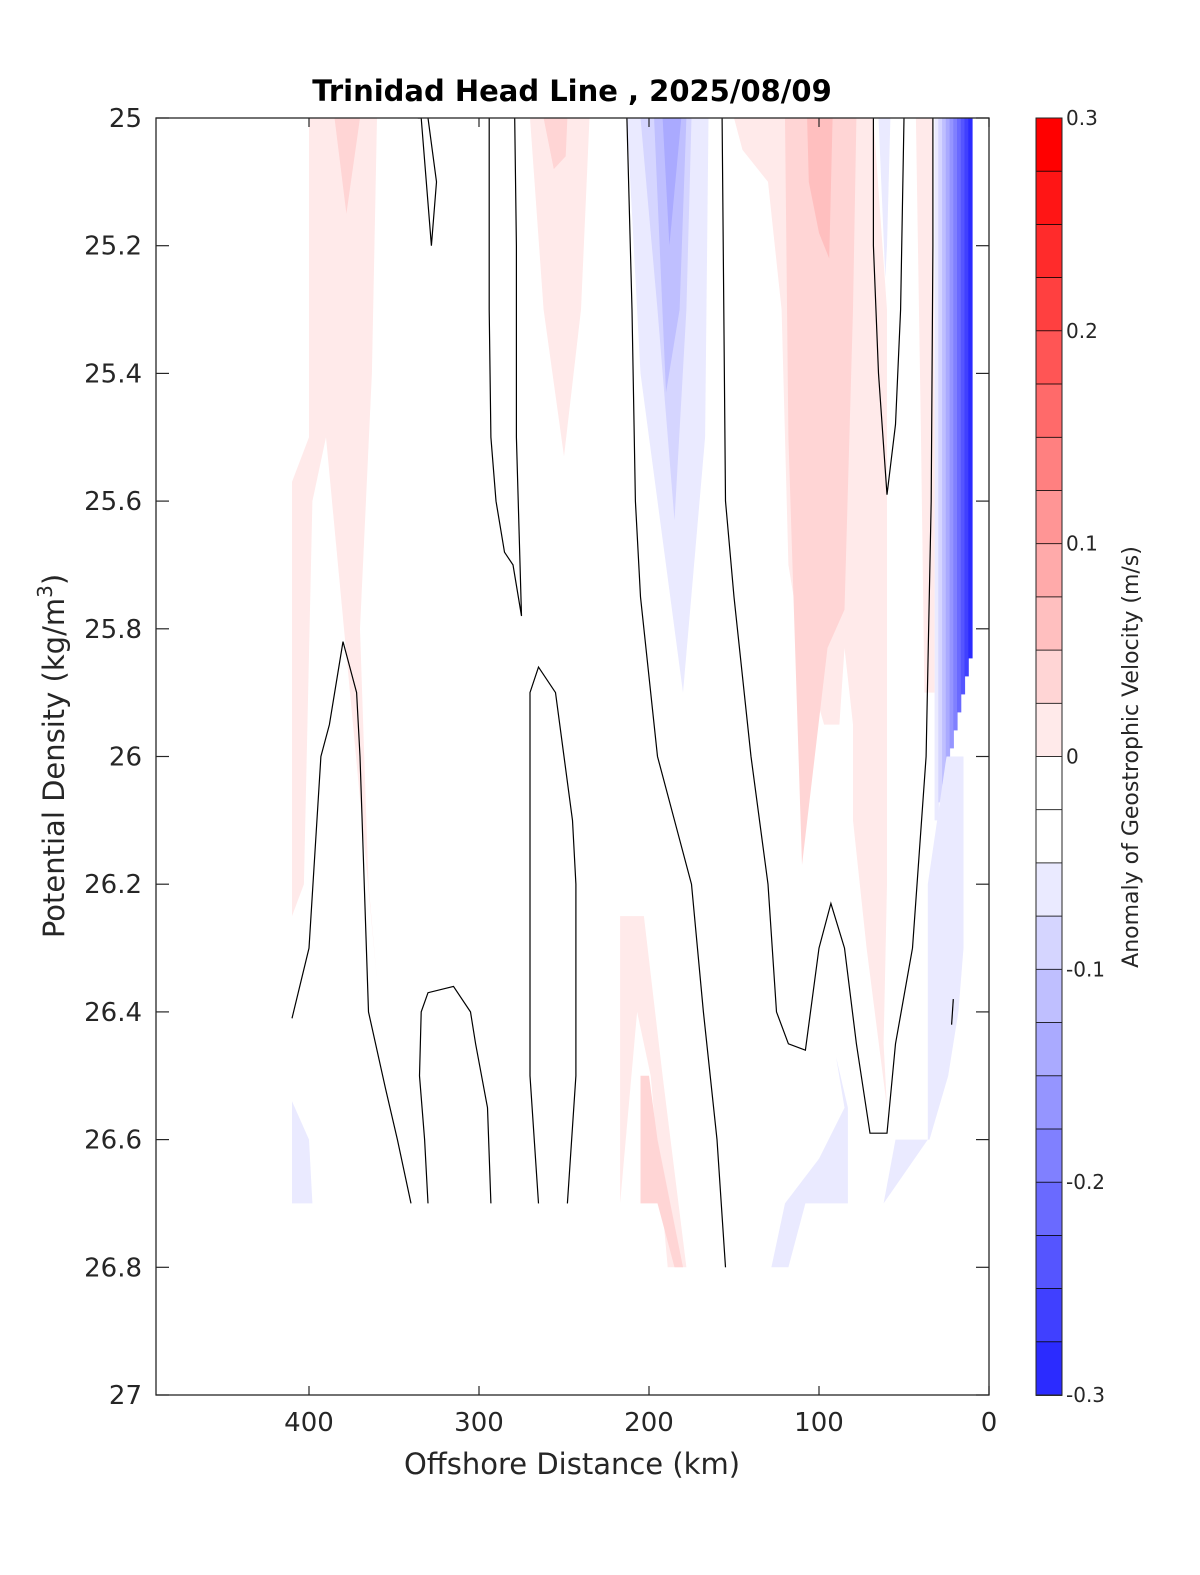  Describe the element at coordinates (54, 579) in the screenshot. I see `y-axis-label-close: )` at that location.